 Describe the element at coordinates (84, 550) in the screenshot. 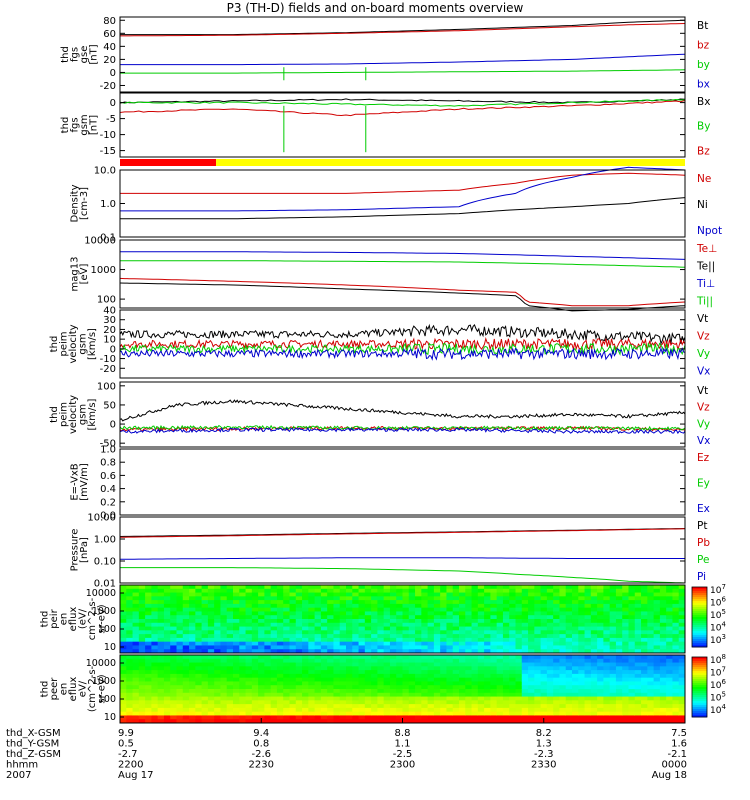

I see `y-axis-label: [nPa]` at that location.